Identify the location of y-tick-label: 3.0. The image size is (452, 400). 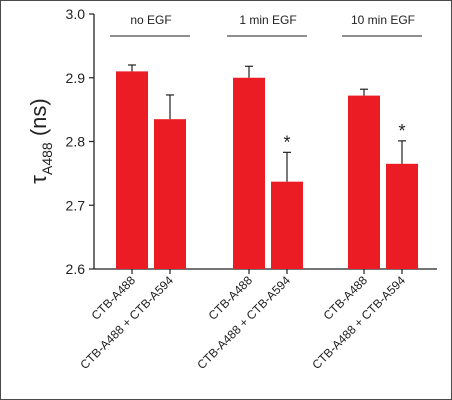
(76, 14).